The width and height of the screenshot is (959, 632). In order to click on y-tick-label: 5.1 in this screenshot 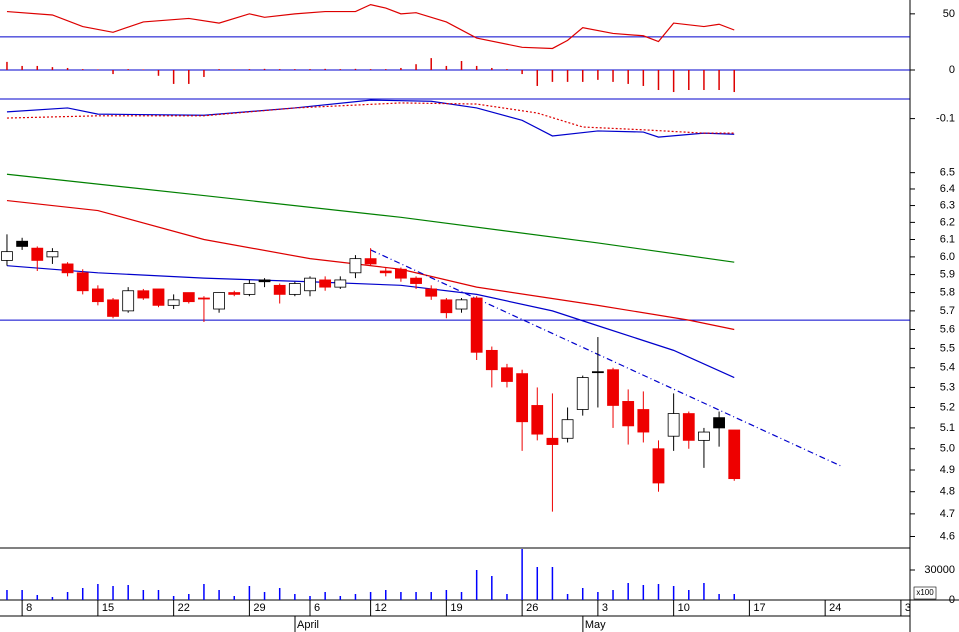, I will do `click(947, 428)`.